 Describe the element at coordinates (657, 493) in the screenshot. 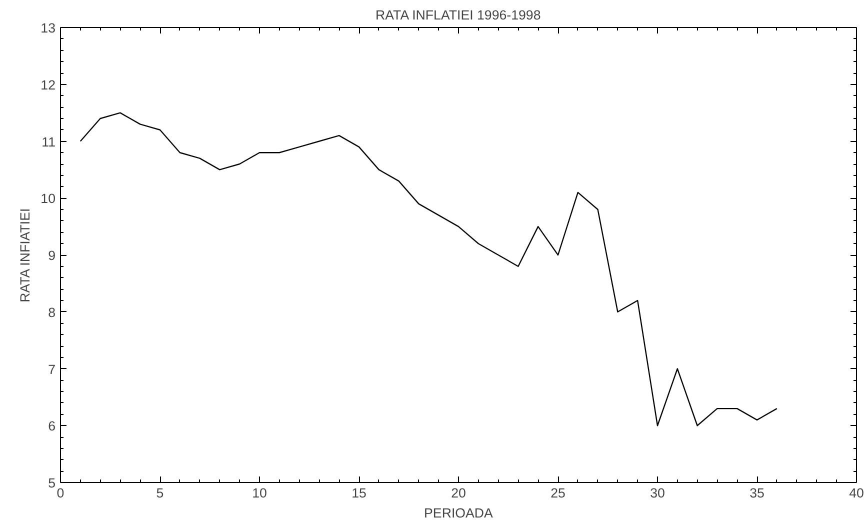

I see `x-tick-label: 30` at that location.